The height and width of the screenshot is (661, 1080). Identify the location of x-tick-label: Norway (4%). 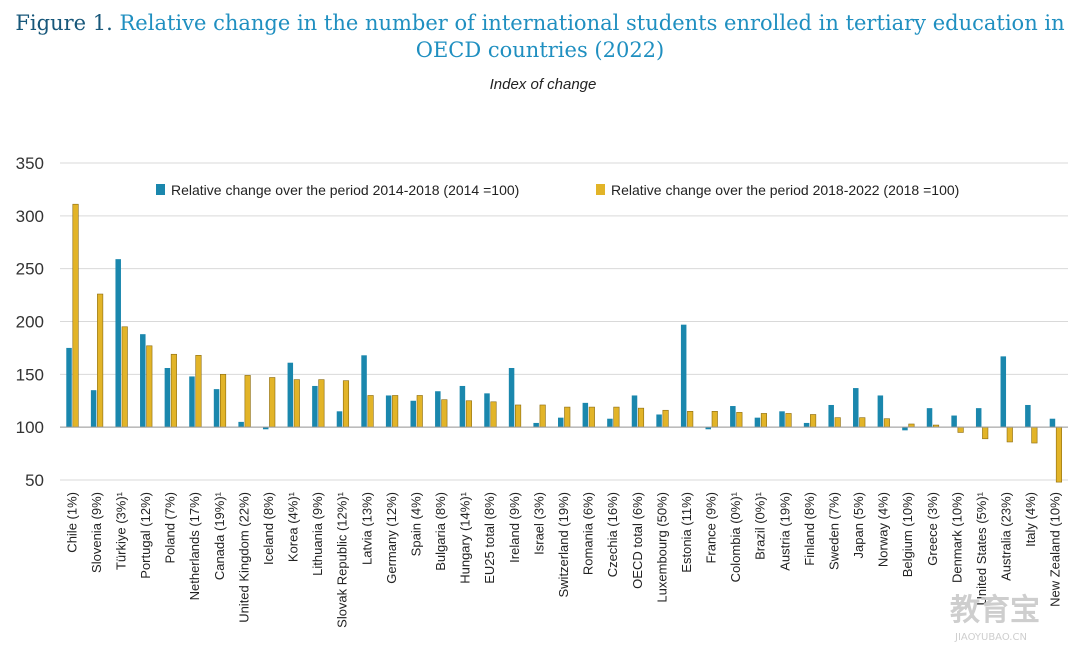
(883, 529).